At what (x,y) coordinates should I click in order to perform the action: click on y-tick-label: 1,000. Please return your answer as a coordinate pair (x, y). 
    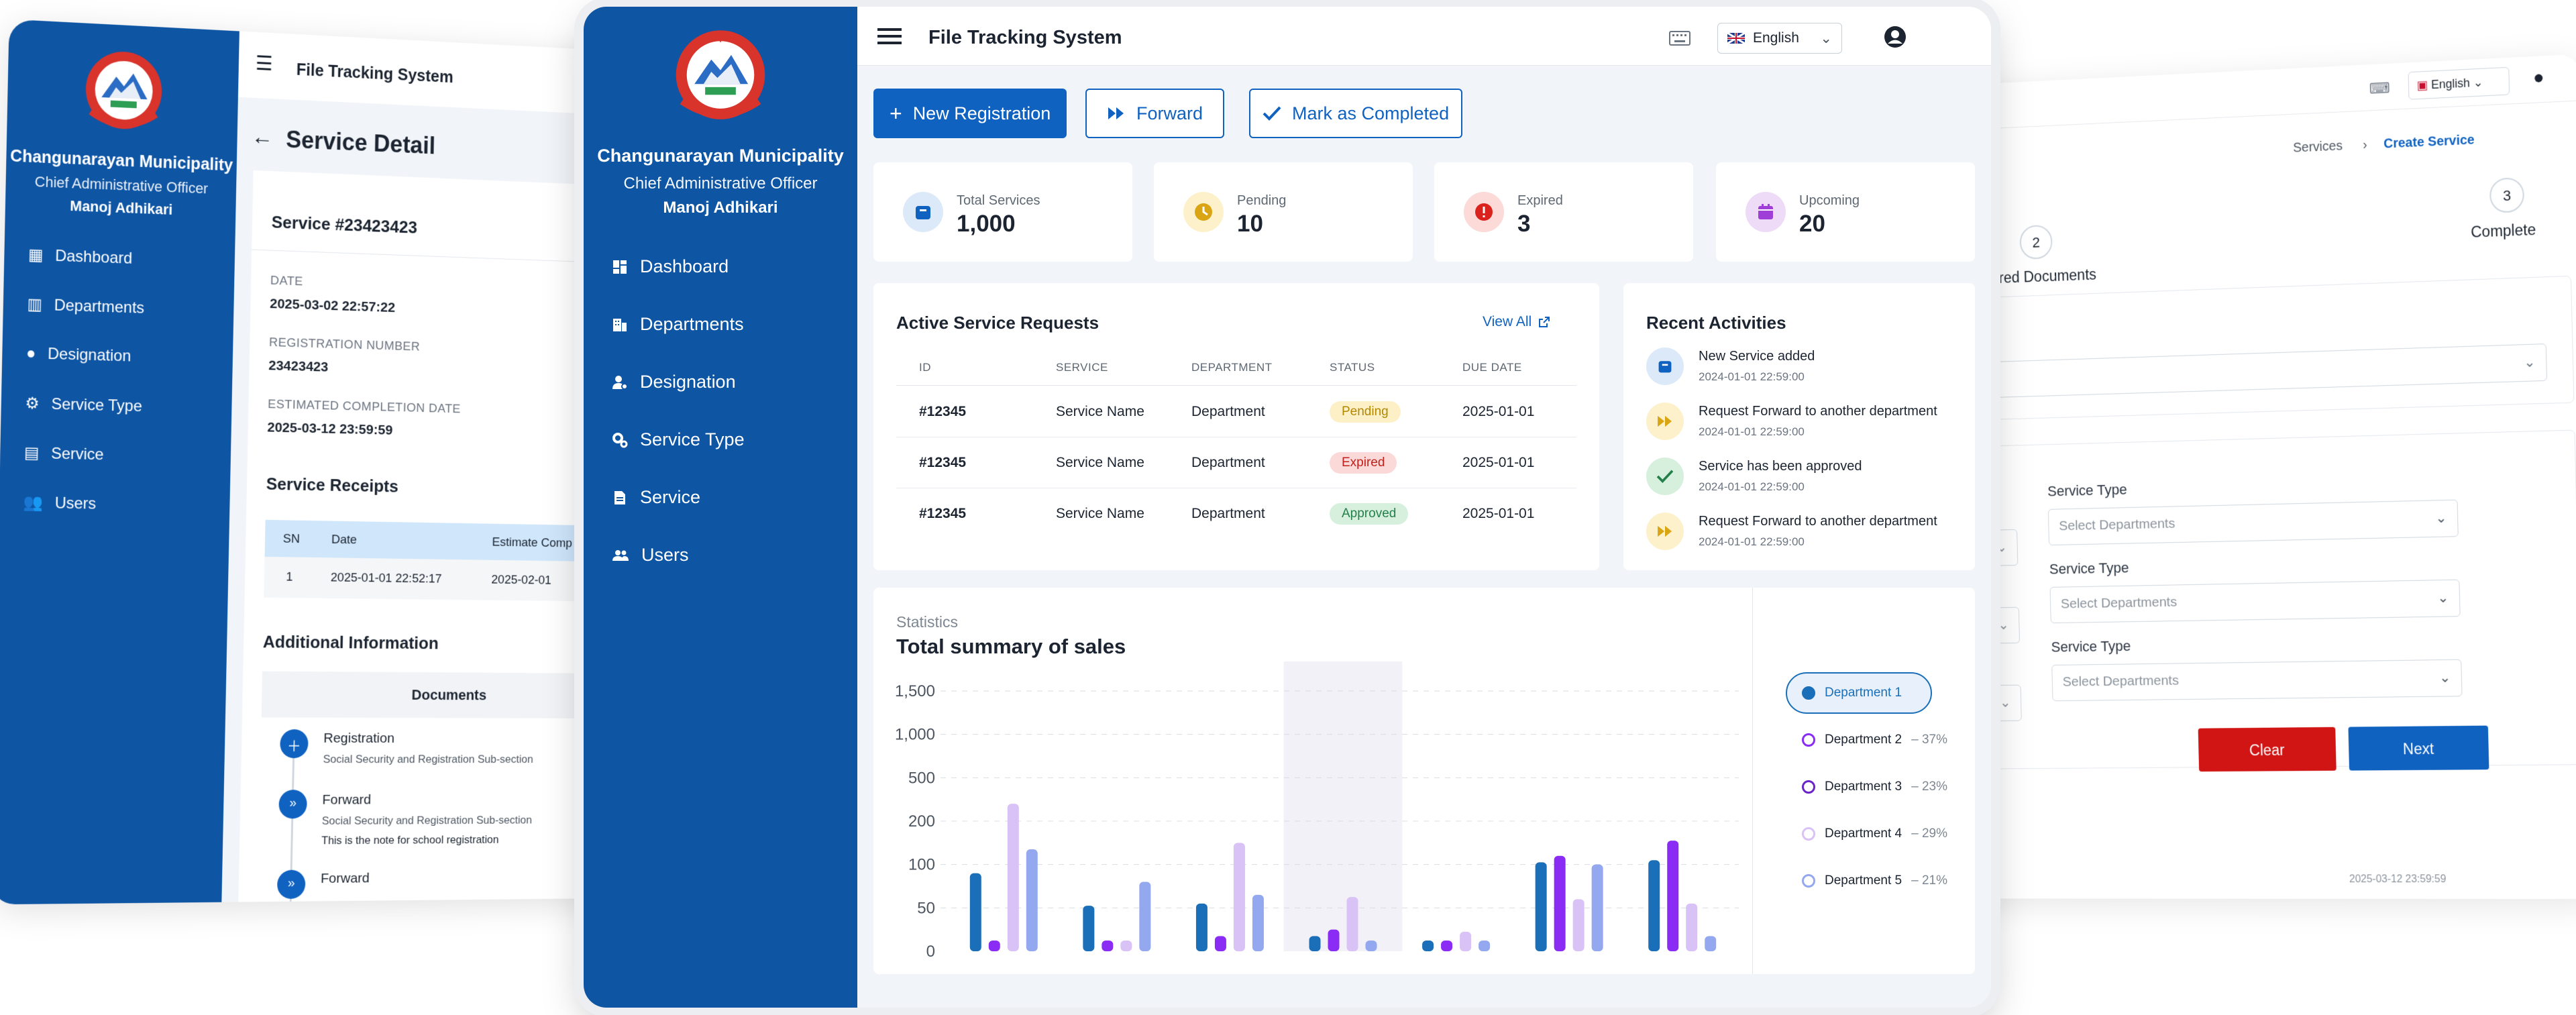
    Looking at the image, I should click on (915, 735).